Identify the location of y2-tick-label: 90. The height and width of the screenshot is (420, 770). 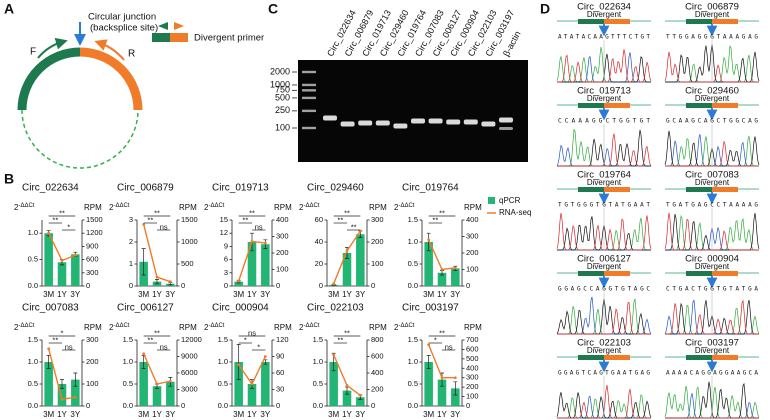
(280, 355).